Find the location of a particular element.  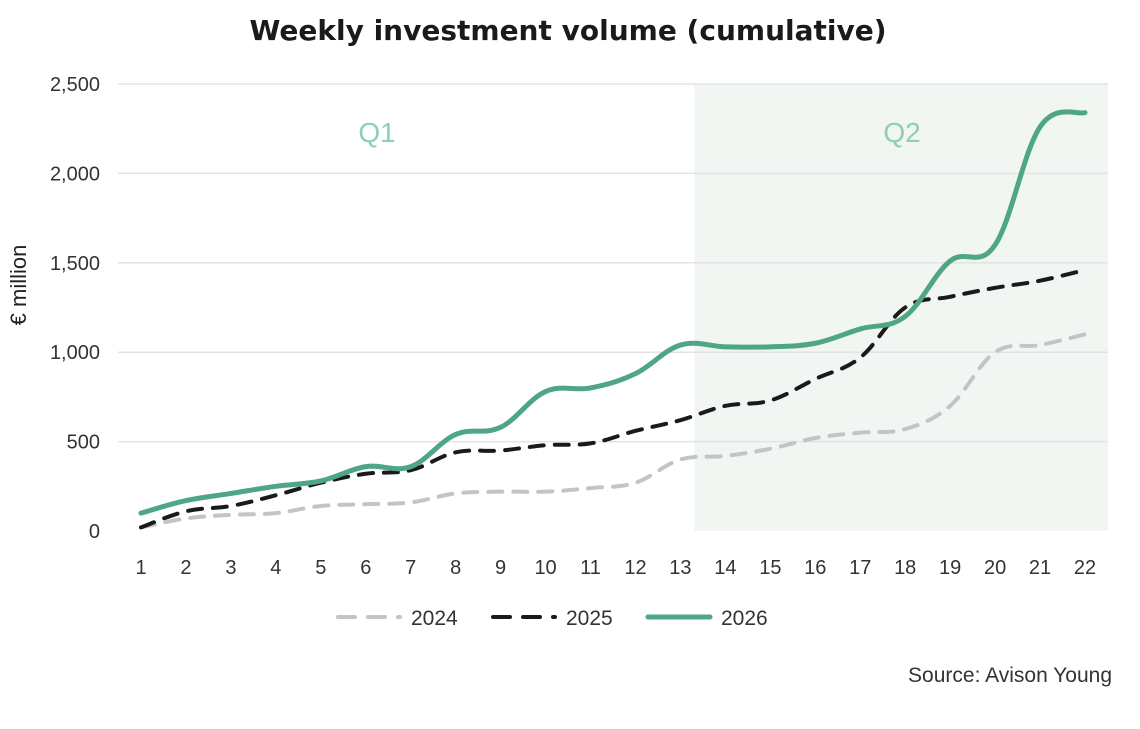

y-tick-label: 2,500 is located at coordinates (75, 85).